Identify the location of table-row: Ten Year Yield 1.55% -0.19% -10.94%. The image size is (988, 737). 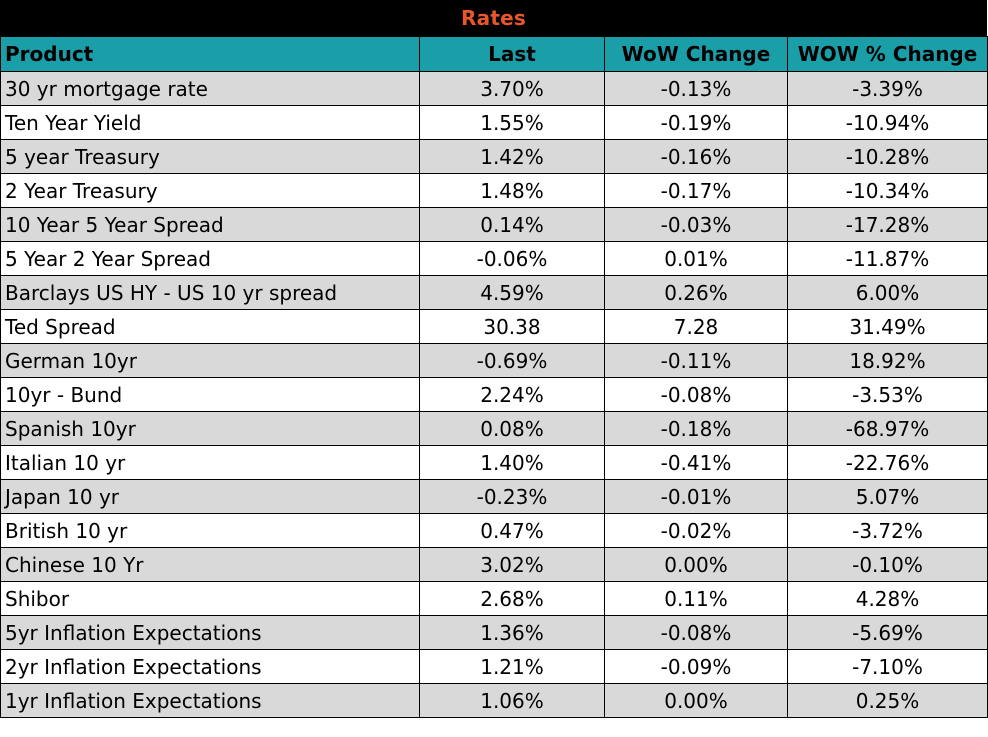
(494, 122).